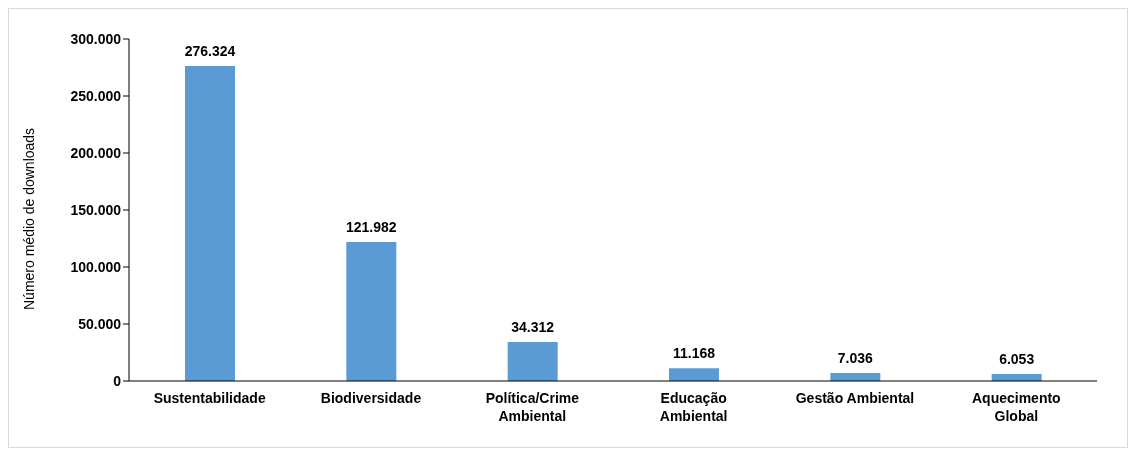 This screenshot has width=1138, height=455. I want to click on y-axis-title: Número médio de downloads, so click(28, 218).